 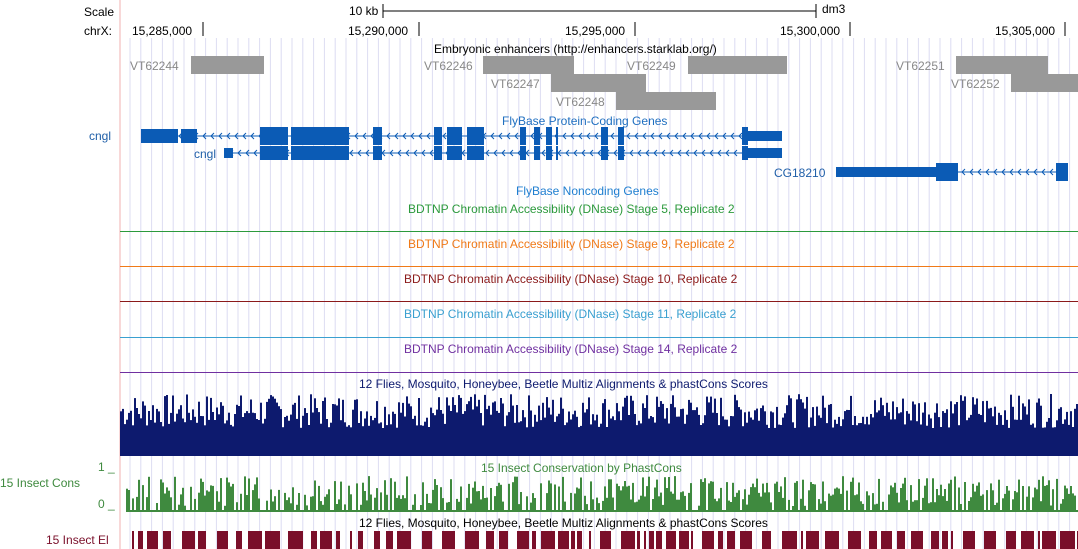 What do you see at coordinates (99, 12) in the screenshot?
I see `scale-label: Scale` at bounding box center [99, 12].